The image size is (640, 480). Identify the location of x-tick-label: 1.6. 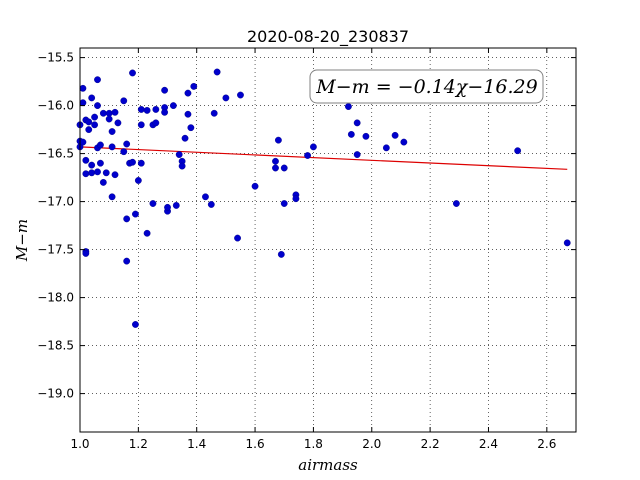
(255, 444).